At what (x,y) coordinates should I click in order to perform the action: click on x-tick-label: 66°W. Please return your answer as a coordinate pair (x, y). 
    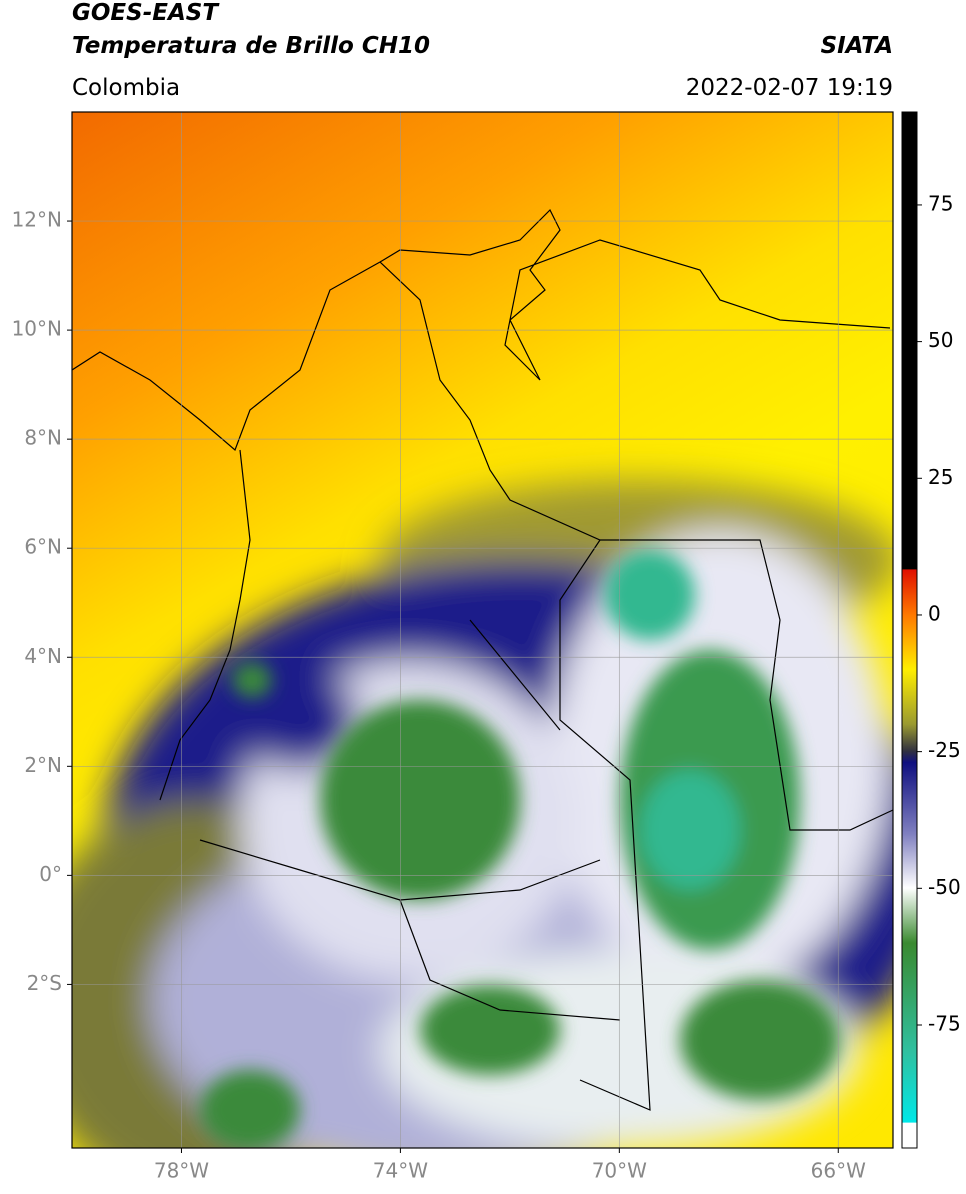
    Looking at the image, I should click on (838, 1171).